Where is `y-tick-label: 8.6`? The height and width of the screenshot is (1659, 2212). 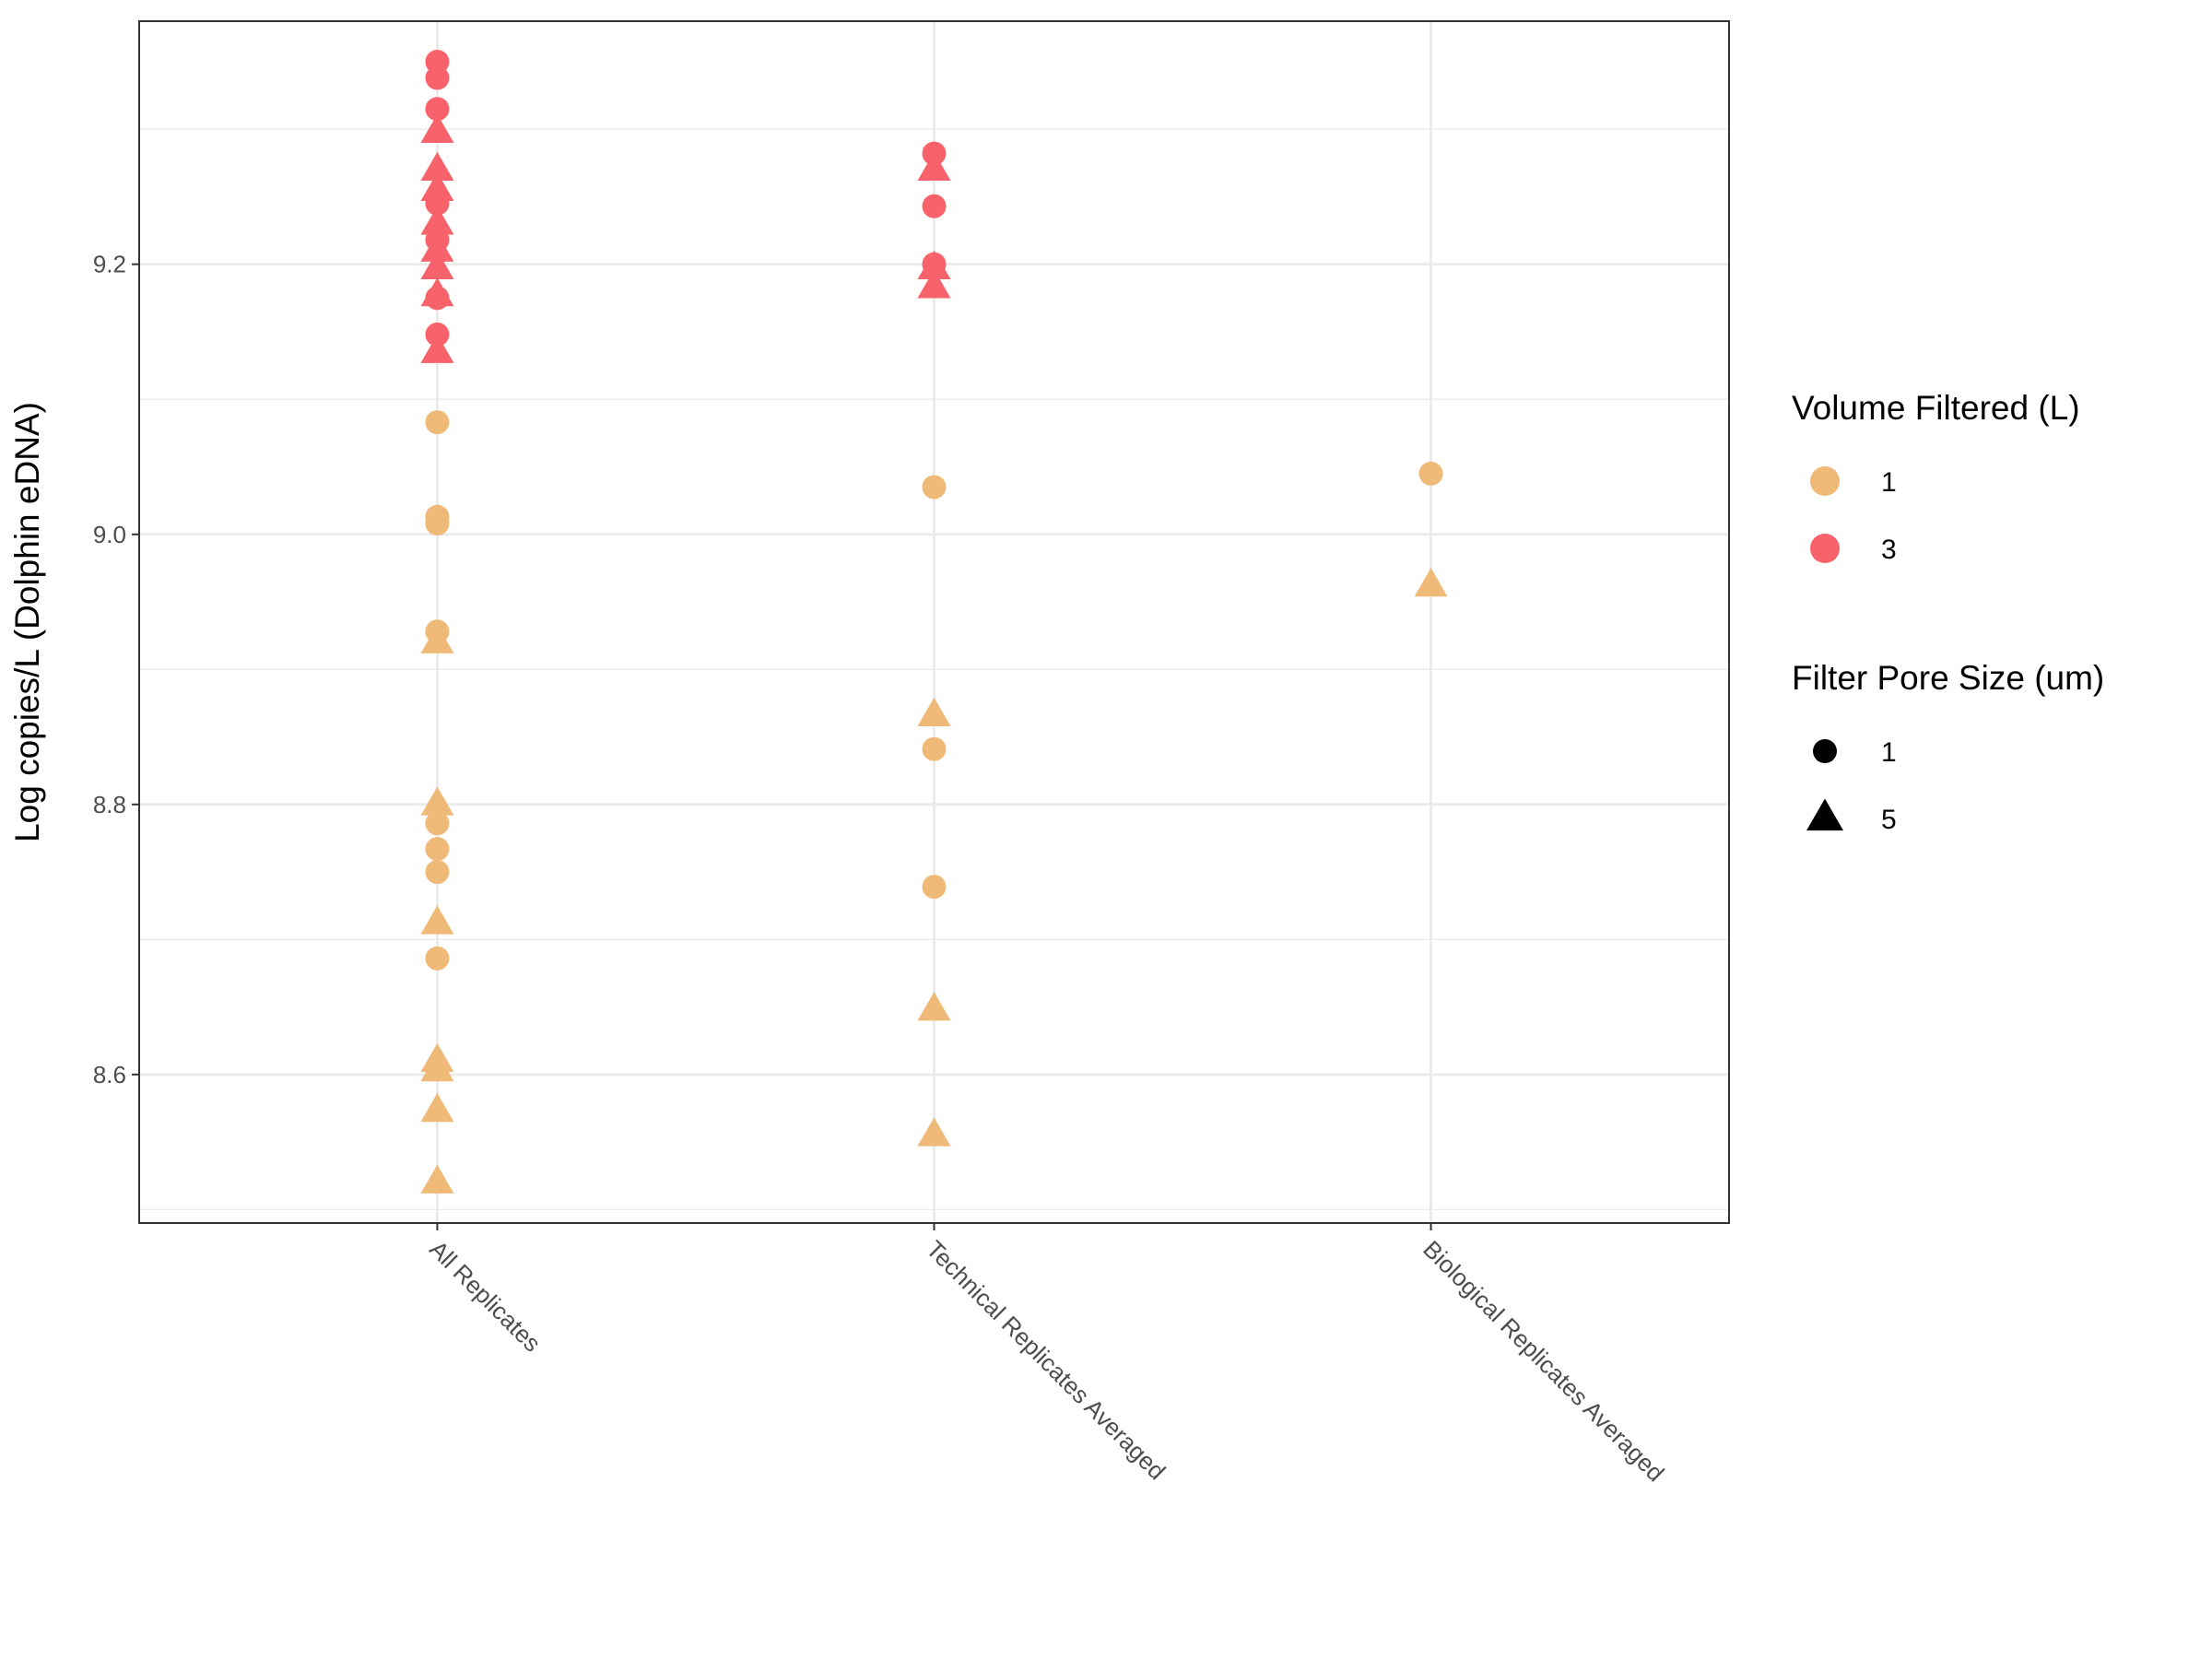
y-tick-label: 8.6 is located at coordinates (109, 1074).